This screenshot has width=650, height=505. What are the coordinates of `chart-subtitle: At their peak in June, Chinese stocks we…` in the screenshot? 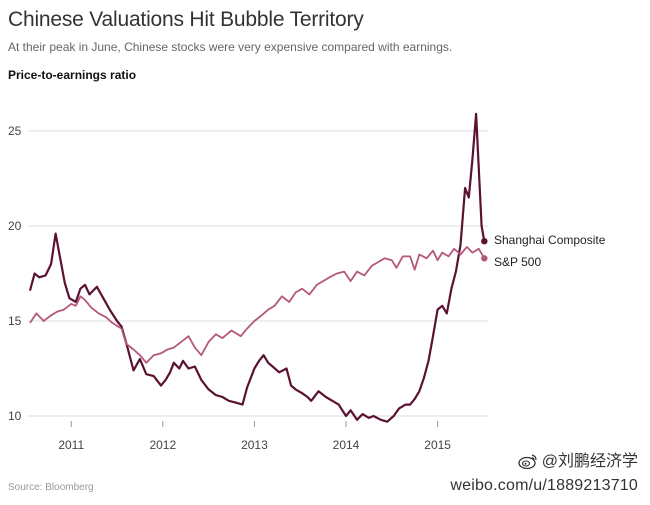 It's located at (230, 47).